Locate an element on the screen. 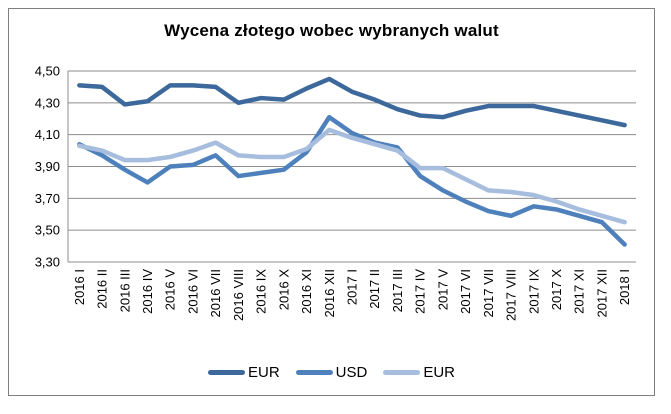 The image size is (671, 414). y-tick-label: 3,90 is located at coordinates (47, 166).